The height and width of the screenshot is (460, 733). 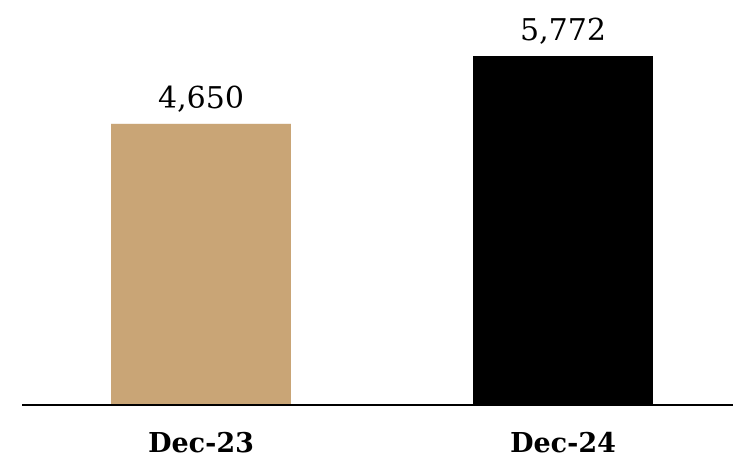 What do you see at coordinates (201, 443) in the screenshot?
I see `x-tick-label-dec-23: Dec-23` at bounding box center [201, 443].